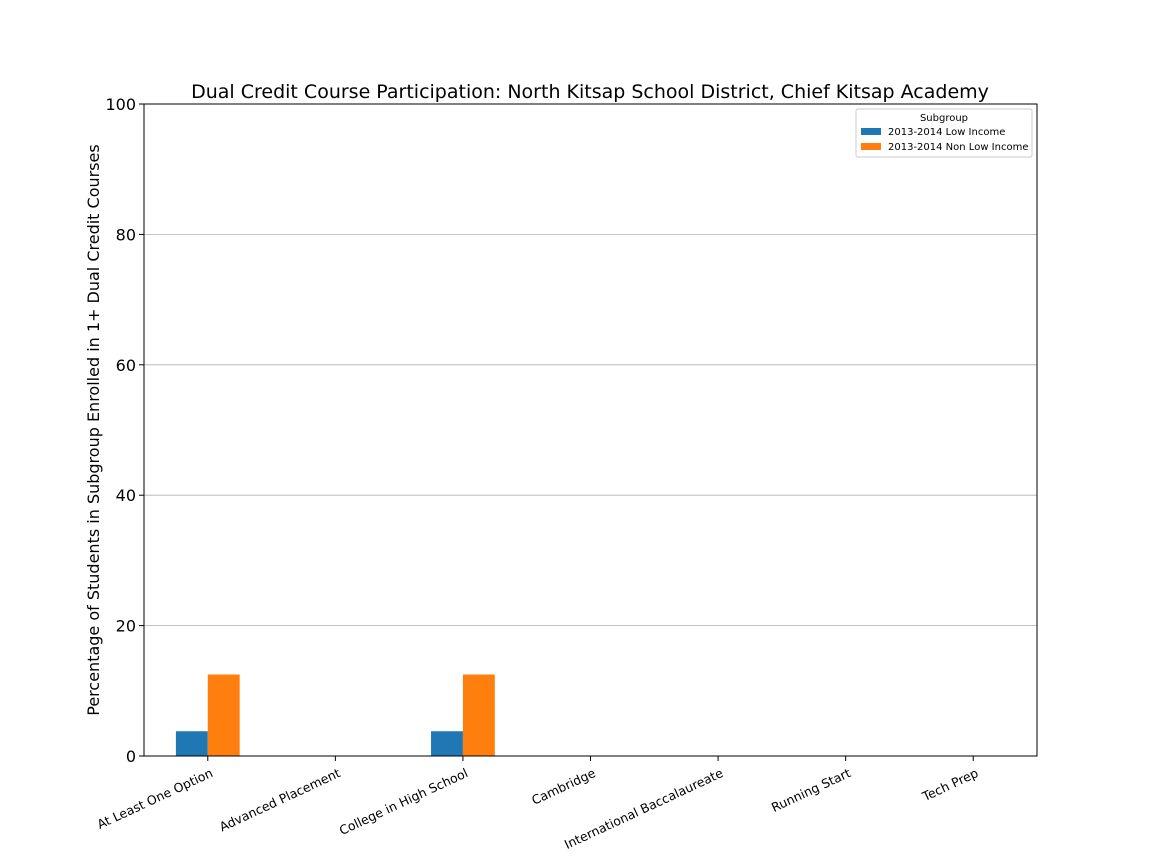 The height and width of the screenshot is (864, 1152). What do you see at coordinates (280, 799) in the screenshot?
I see `x-tick-label: Advanced Placement` at bounding box center [280, 799].